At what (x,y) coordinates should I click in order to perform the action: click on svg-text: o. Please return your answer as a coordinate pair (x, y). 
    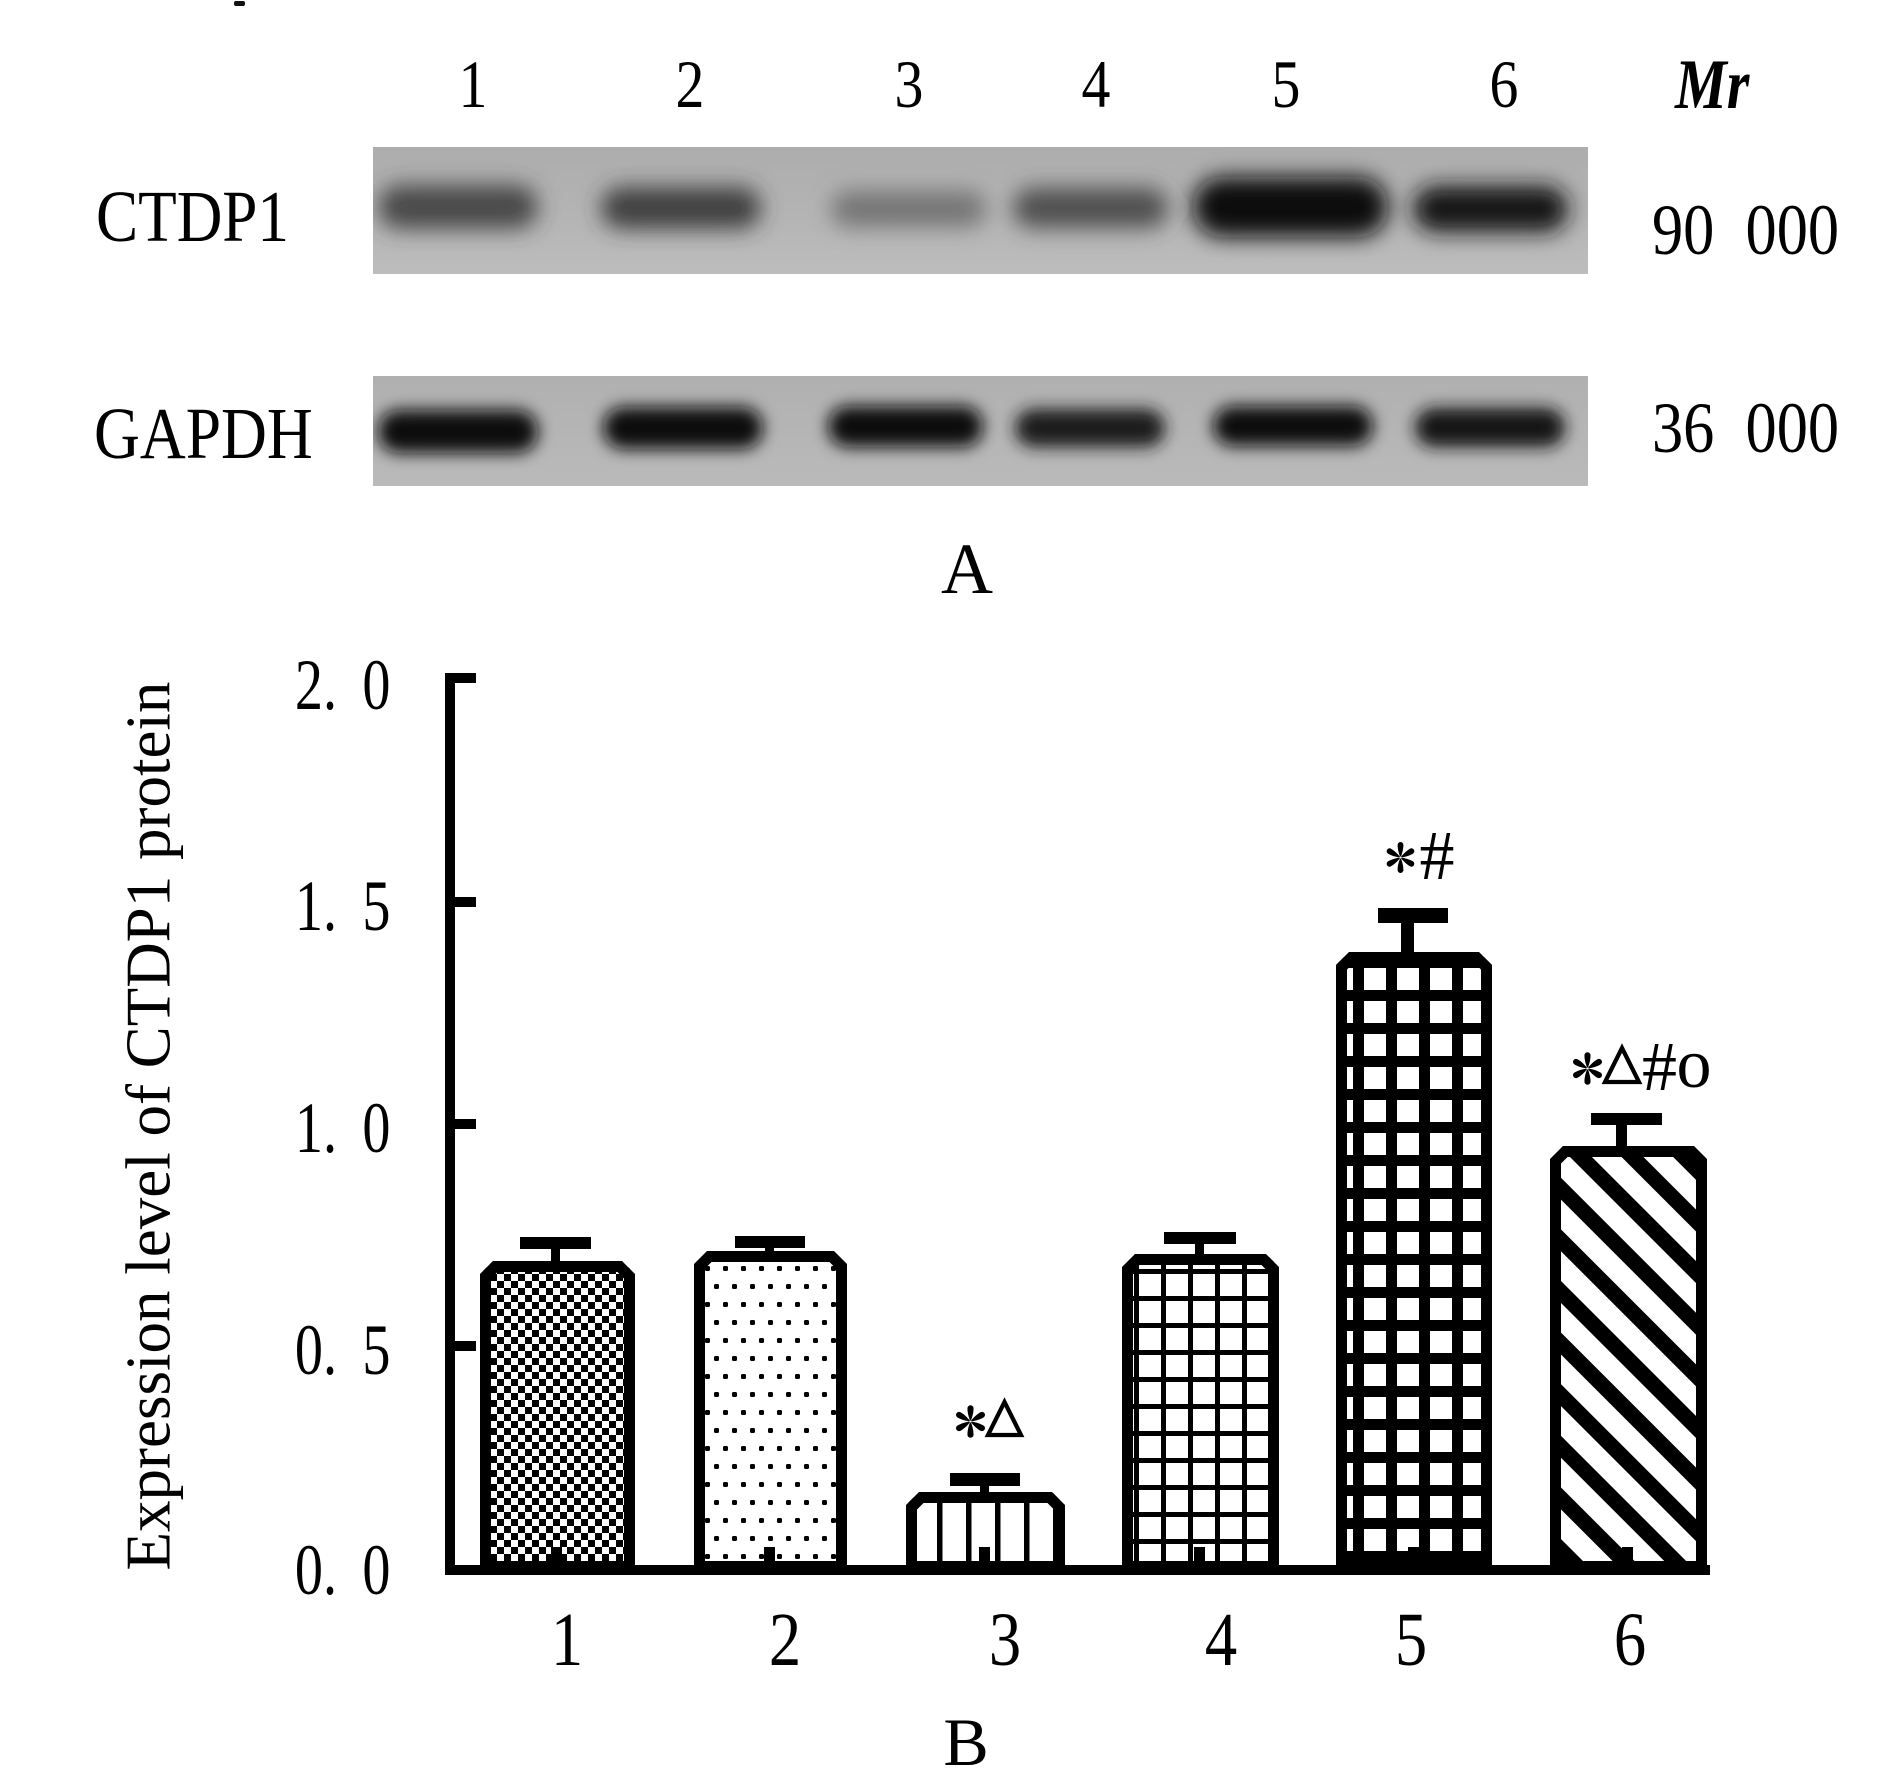
    Looking at the image, I should click on (1694, 1064).